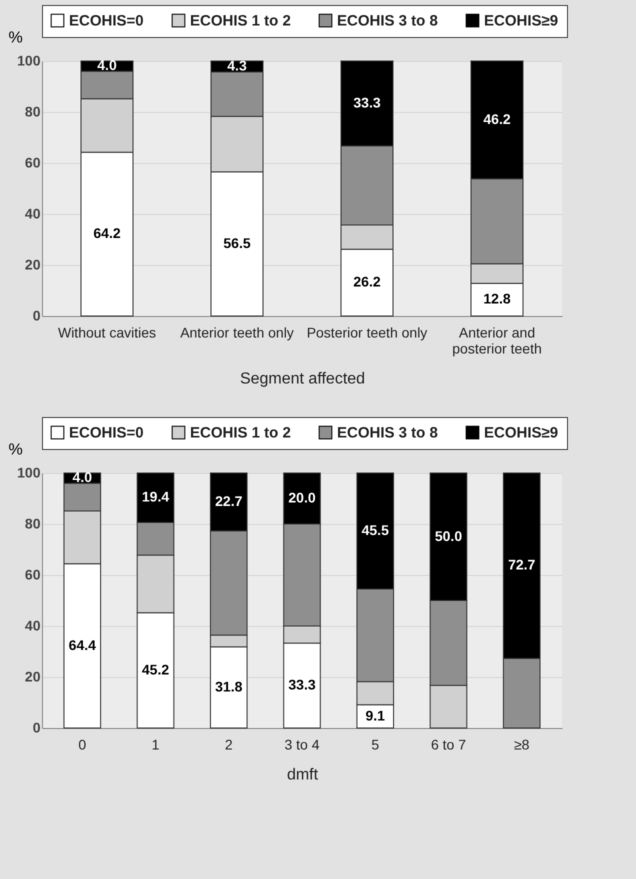  I want to click on x-tick-label: 5, so click(375, 744).